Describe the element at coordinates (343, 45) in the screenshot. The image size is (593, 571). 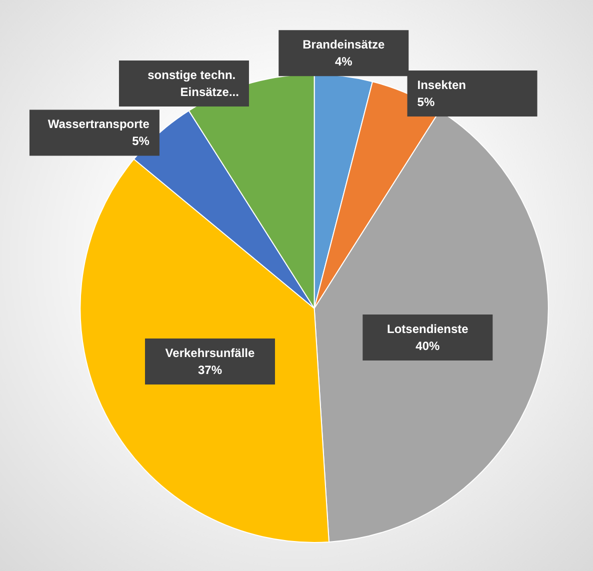
I see `slice-label: Brandeinsätze` at that location.